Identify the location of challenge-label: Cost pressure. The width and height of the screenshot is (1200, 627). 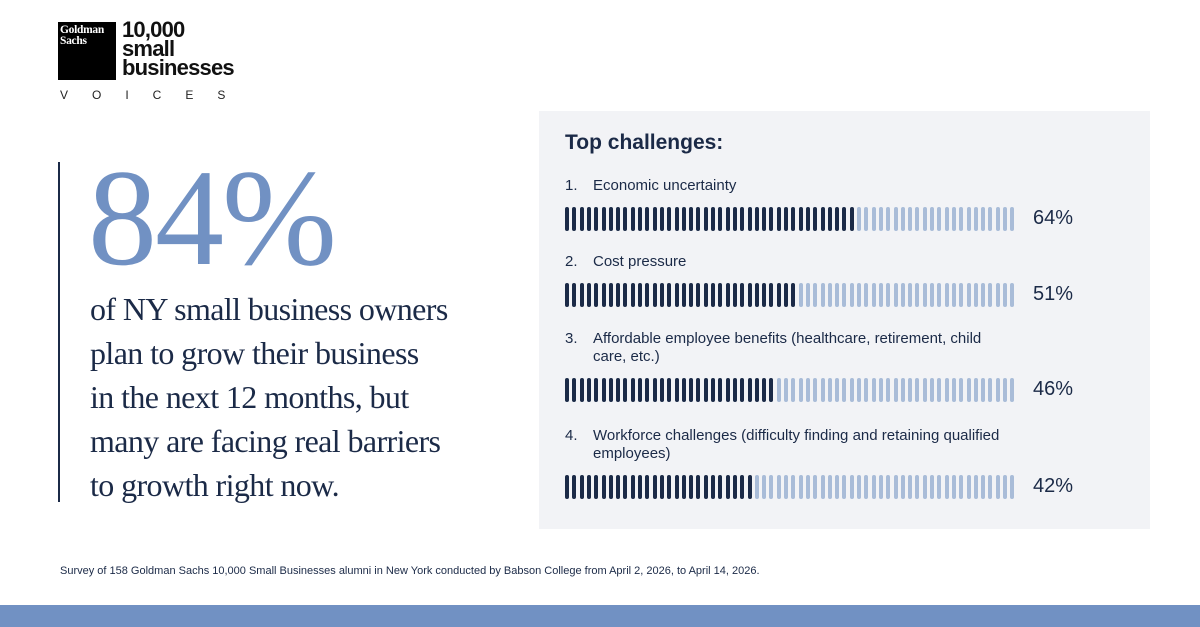
(640, 261).